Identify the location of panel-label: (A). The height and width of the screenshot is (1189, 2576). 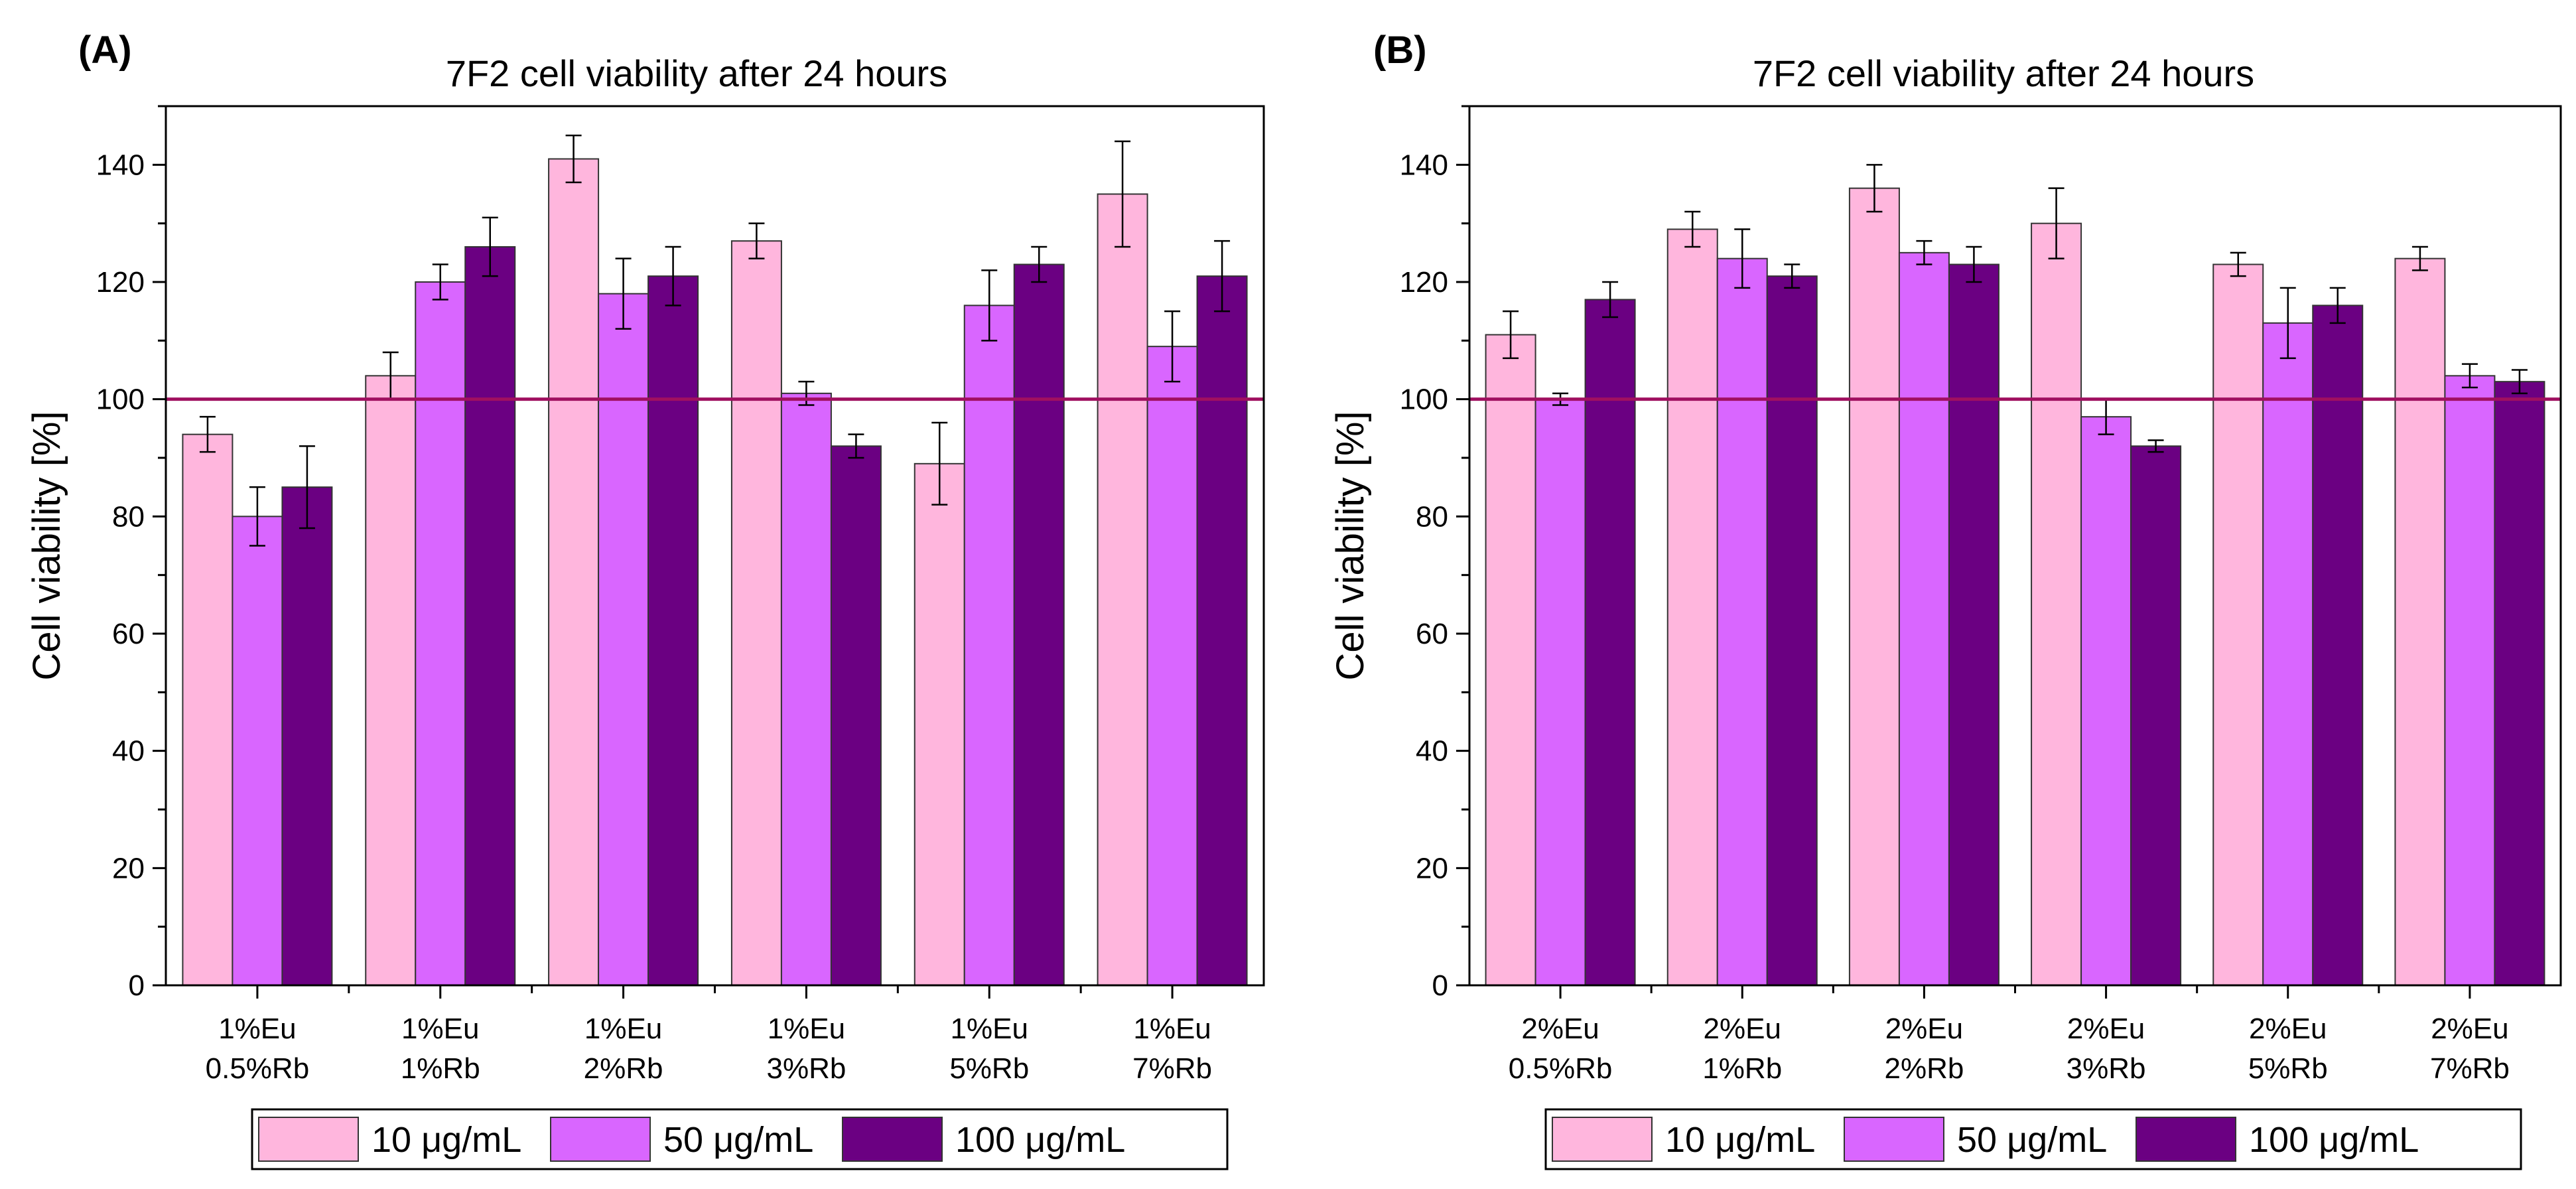
(105, 50).